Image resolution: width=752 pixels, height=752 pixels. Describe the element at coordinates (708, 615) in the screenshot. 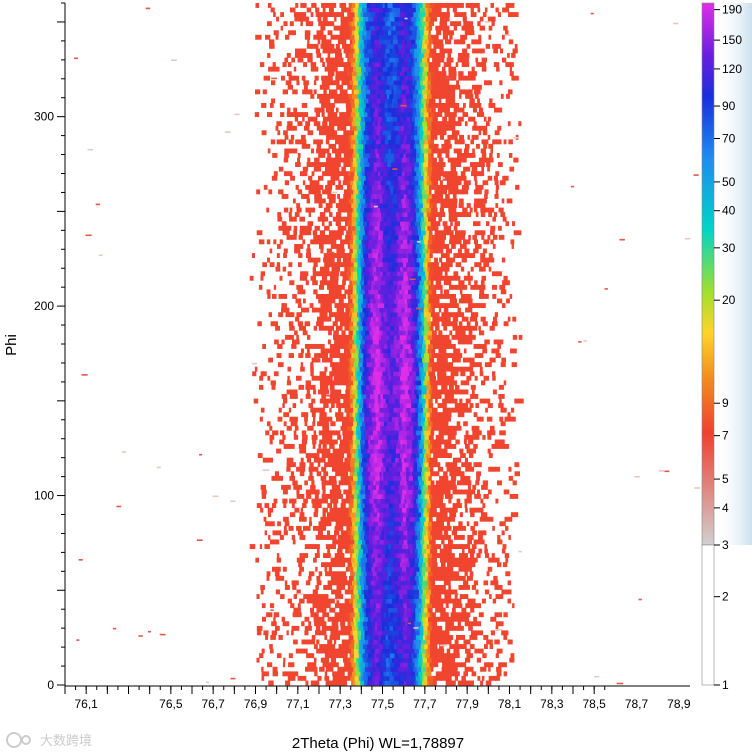

I see `colorbar-lower` at that location.